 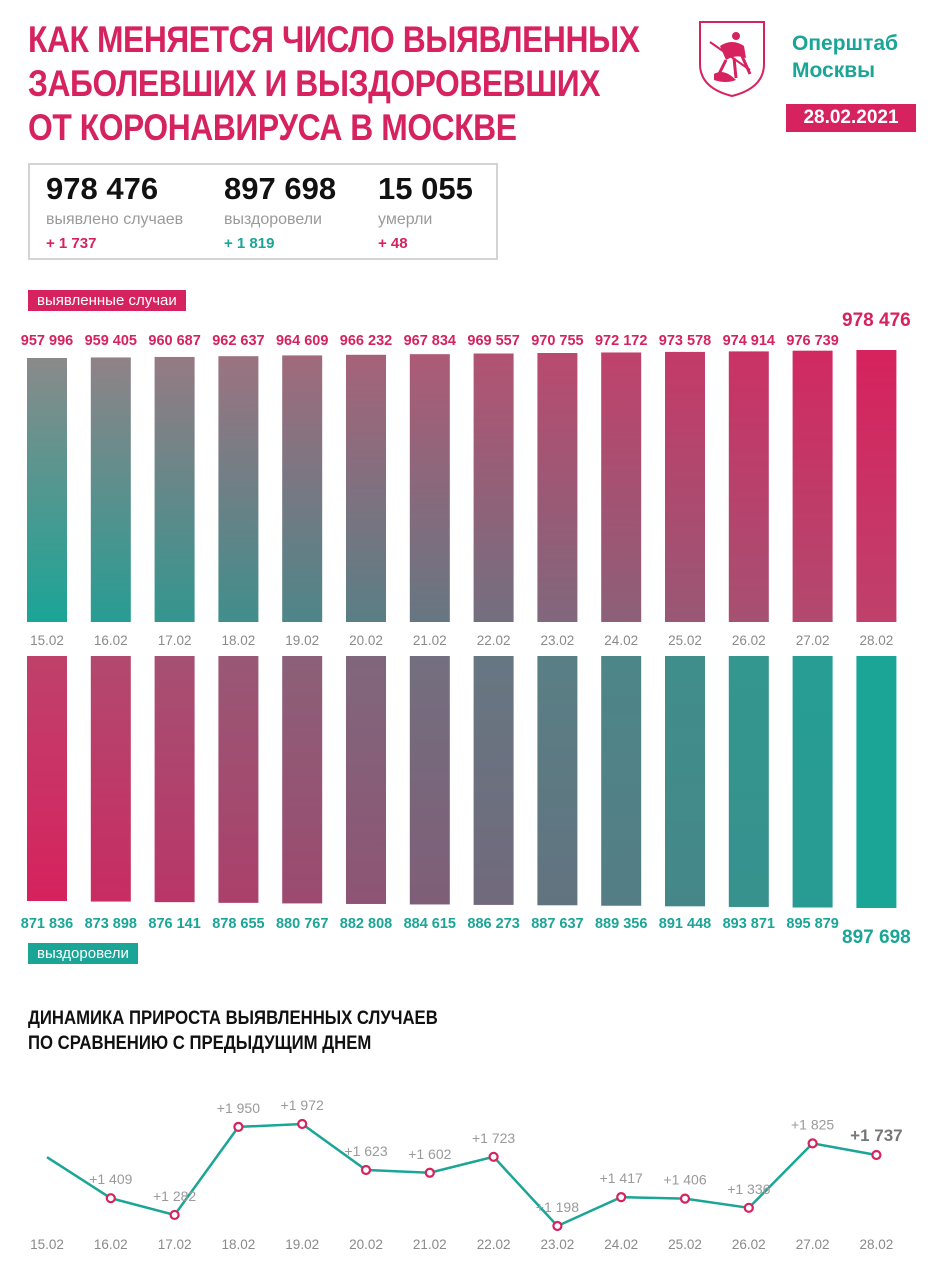 What do you see at coordinates (876, 320) in the screenshot?
I see `cases-value-label: 978 476` at bounding box center [876, 320].